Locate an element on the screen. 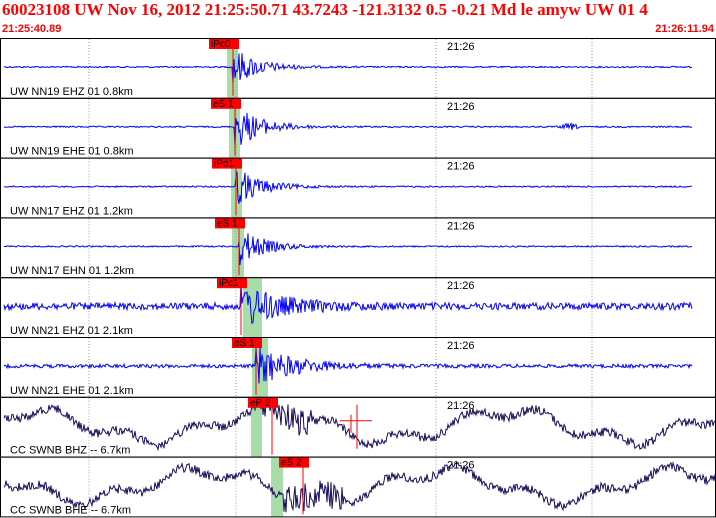 Image resolution: width=716 pixels, height=518 pixels. pick-label: iPc1 is located at coordinates (229, 283).